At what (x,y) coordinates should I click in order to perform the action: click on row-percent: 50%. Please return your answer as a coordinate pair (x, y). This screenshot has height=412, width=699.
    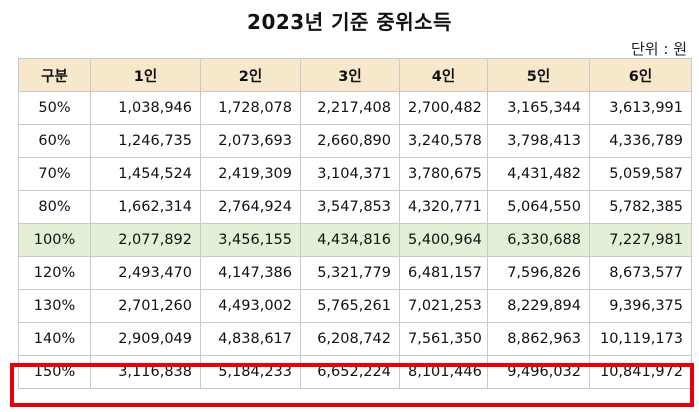
    Looking at the image, I should click on (54, 108).